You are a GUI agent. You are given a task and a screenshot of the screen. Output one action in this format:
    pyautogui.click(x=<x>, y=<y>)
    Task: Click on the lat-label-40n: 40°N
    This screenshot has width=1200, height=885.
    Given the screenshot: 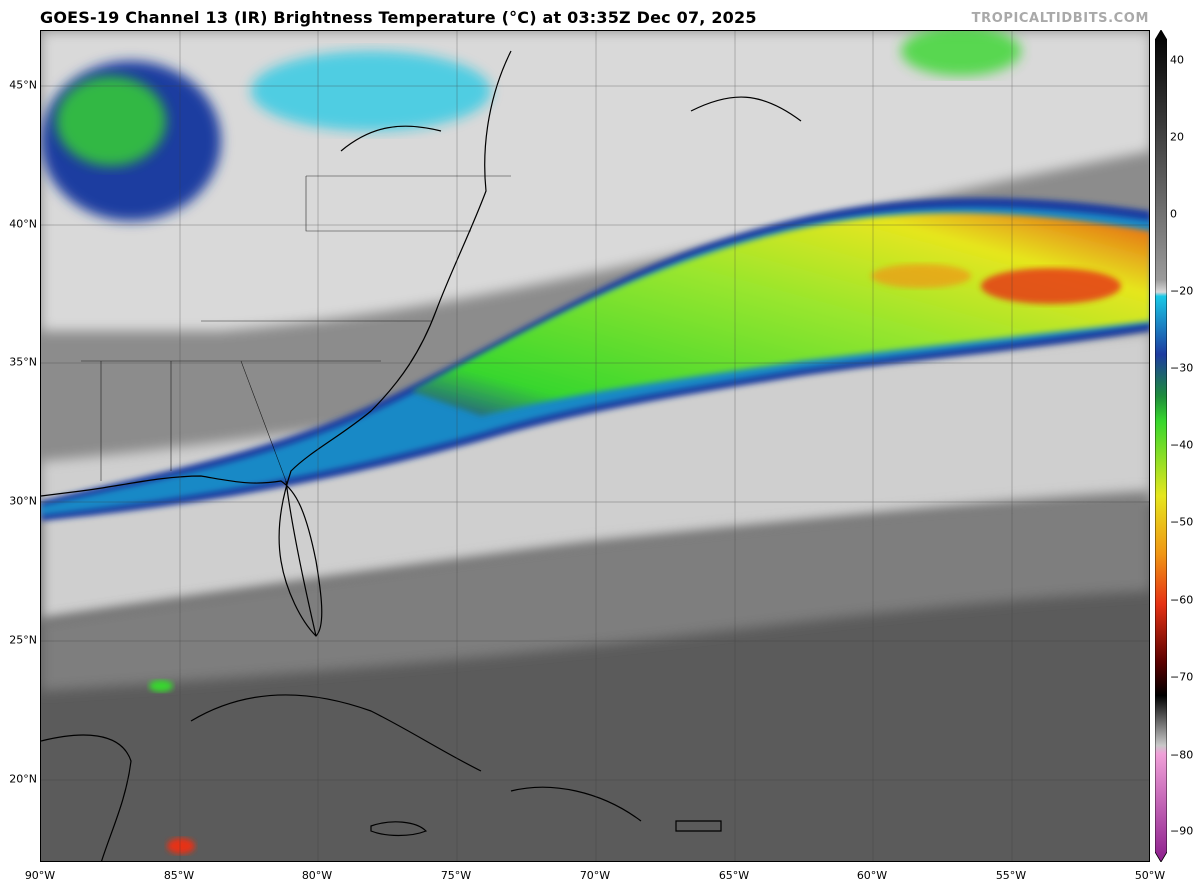 What is the action you would take?
    pyautogui.click(x=23, y=224)
    